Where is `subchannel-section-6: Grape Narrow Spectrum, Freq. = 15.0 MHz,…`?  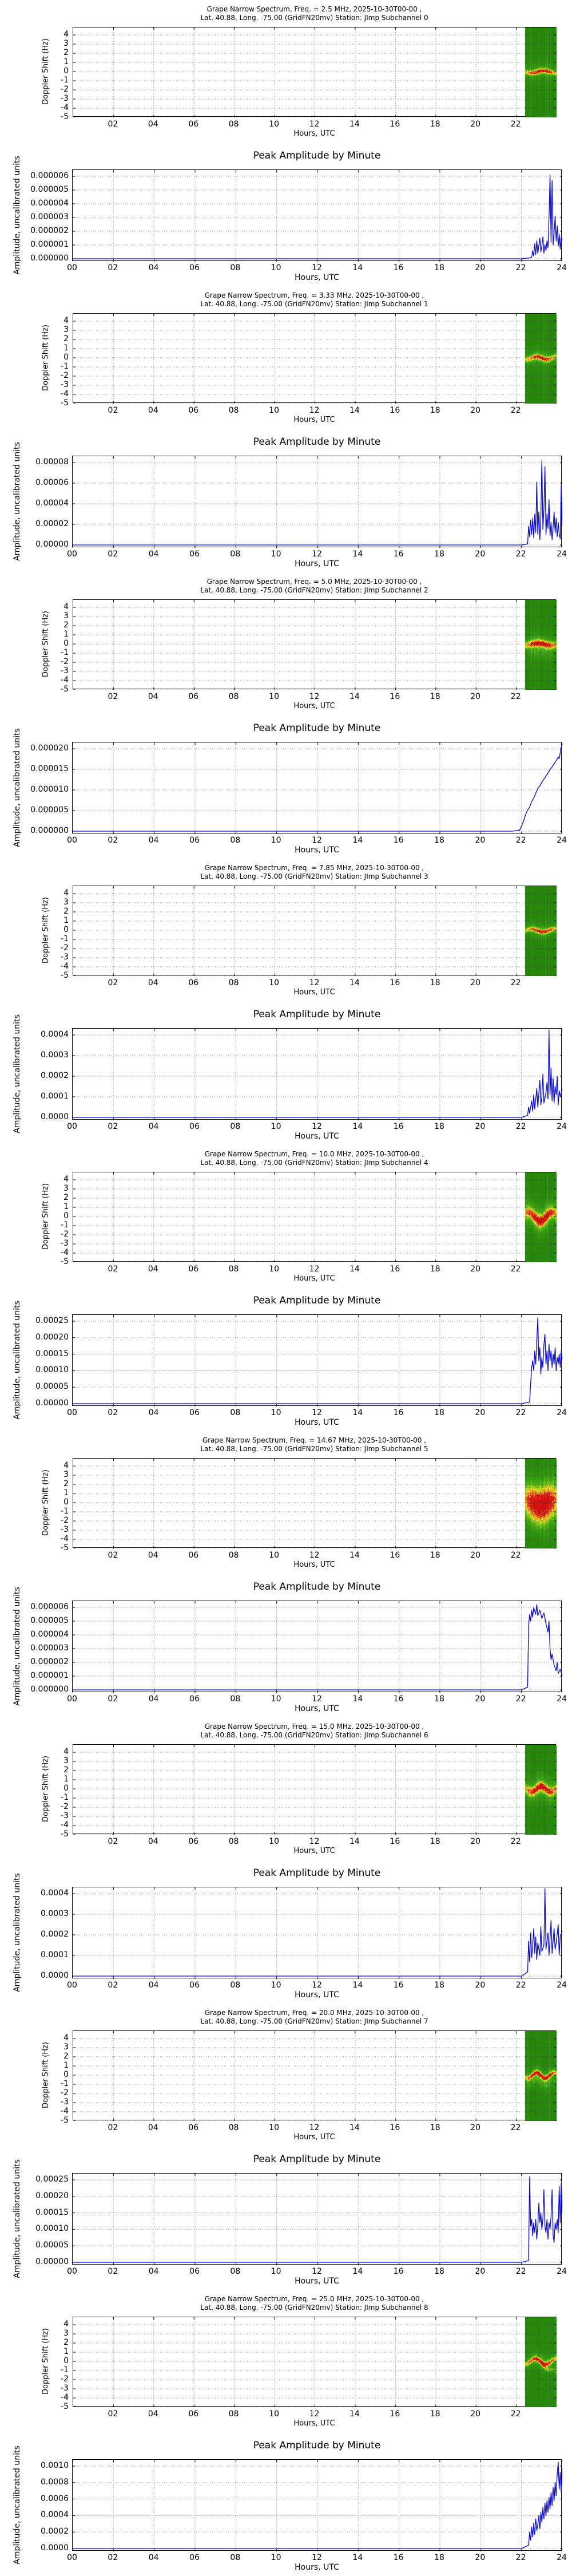
subchannel-section-6: Grape Narrow Spectrum, Freq. = 15.0 MHz,… is located at coordinates (286, 1860).